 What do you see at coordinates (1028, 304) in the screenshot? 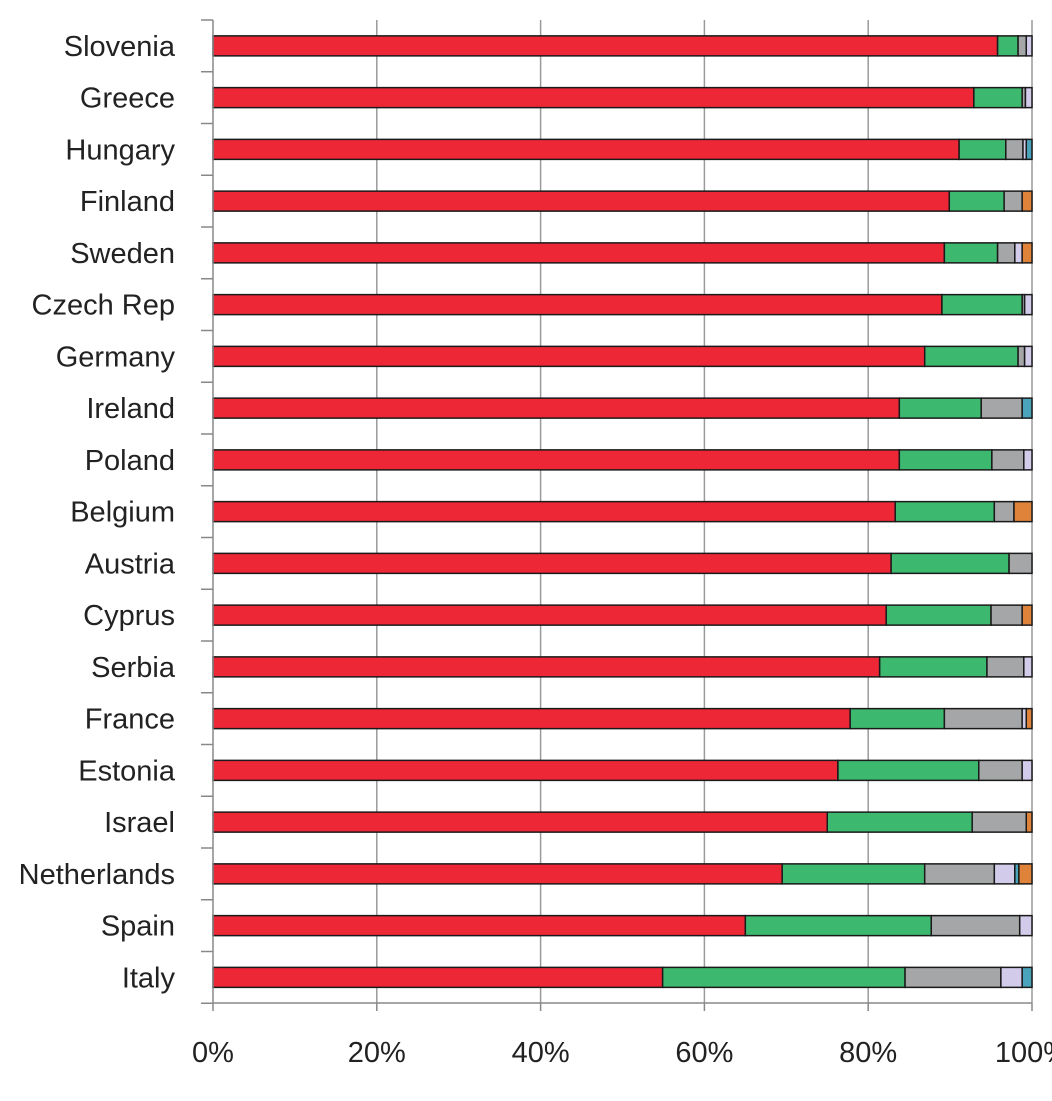
I see `bar-segment-series-4-czech-rep` at bounding box center [1028, 304].